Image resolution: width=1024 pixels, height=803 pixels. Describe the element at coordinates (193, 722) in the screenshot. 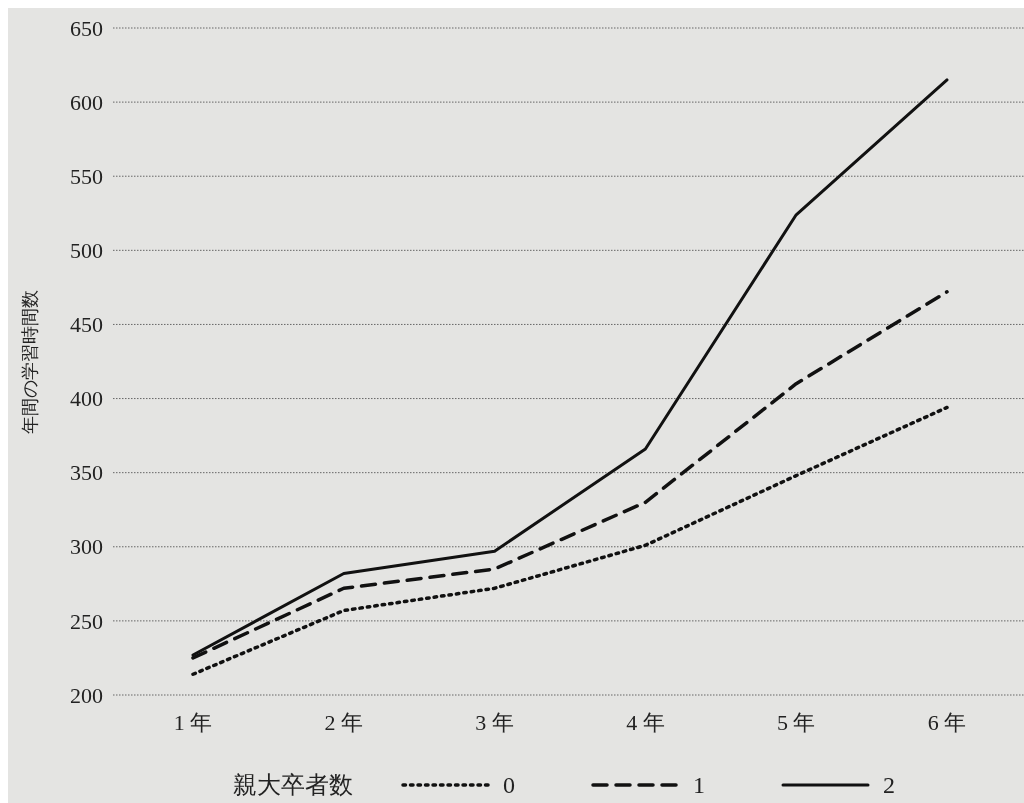

I see `x-tick-label: 1 年` at that location.